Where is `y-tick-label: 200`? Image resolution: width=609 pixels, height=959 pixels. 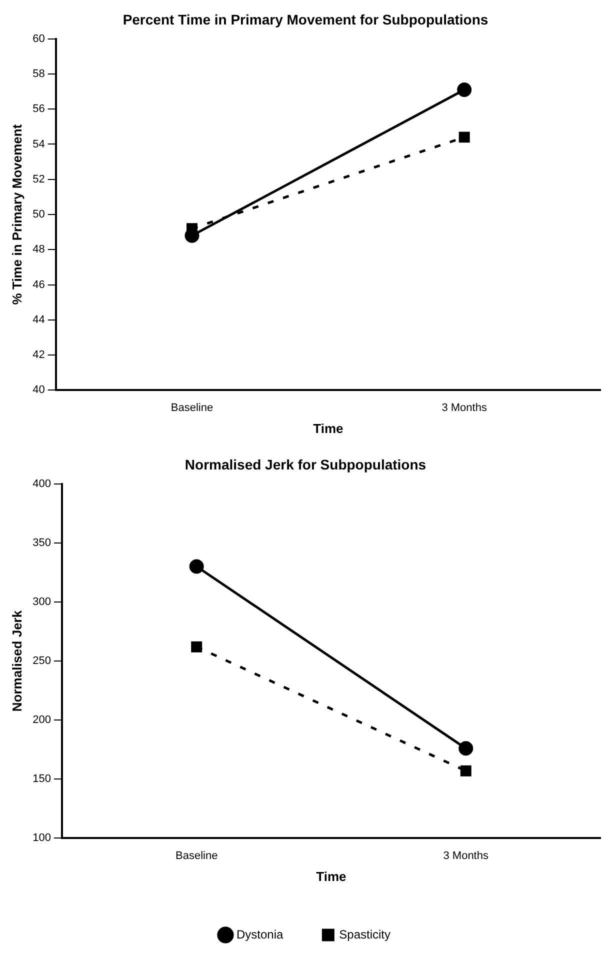 y-tick-label: 200 is located at coordinates (41, 720).